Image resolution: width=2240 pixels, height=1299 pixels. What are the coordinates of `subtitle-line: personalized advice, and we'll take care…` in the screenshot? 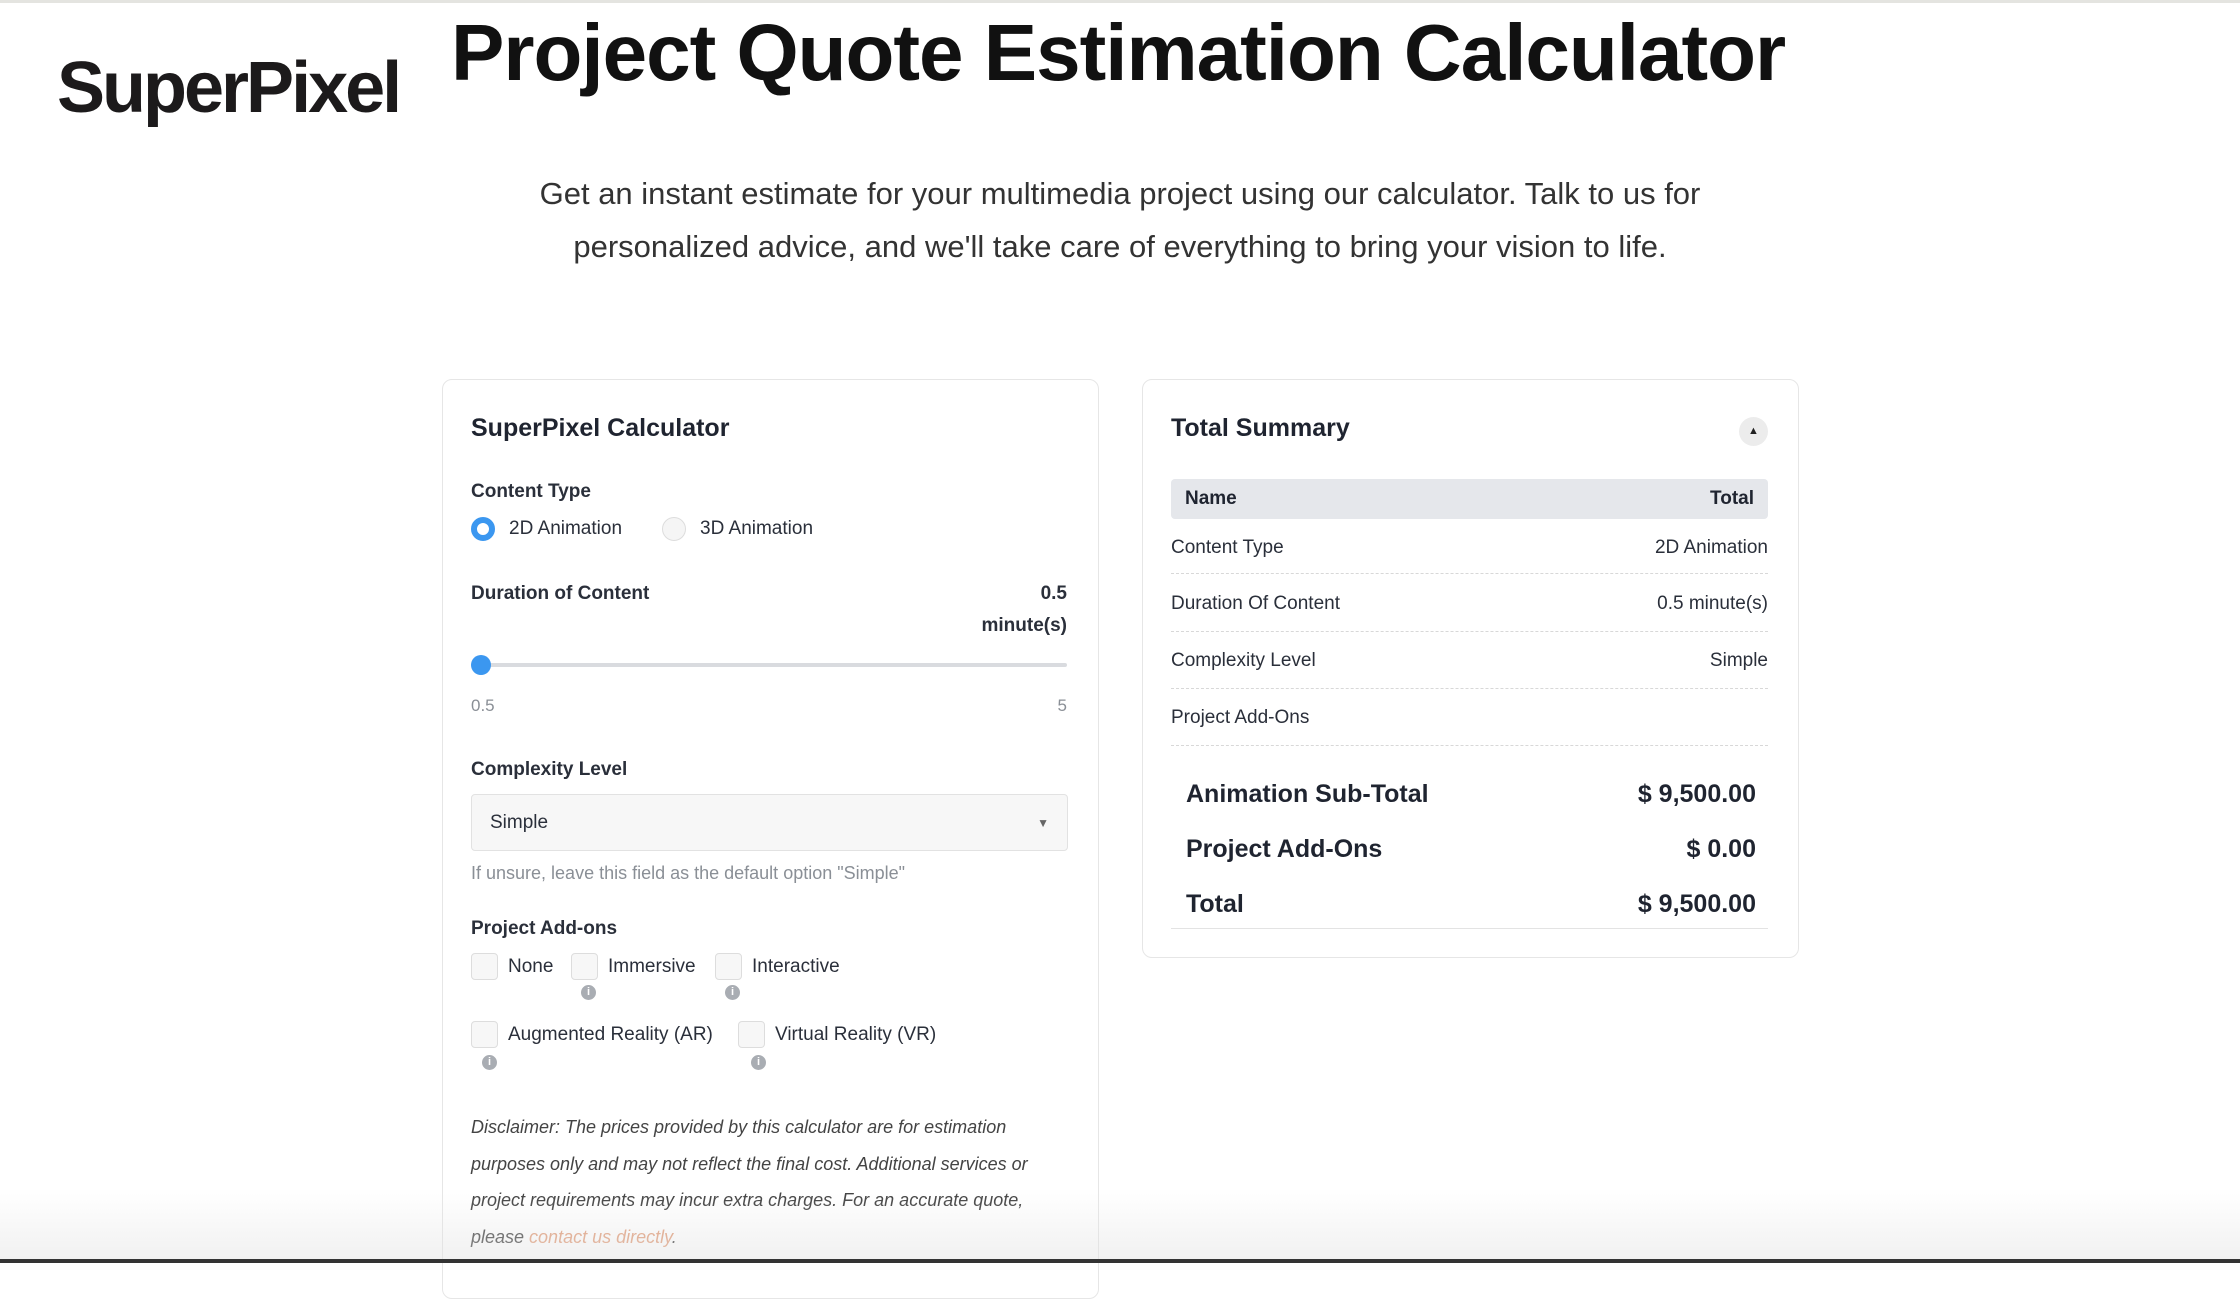 It's located at (1120, 246).